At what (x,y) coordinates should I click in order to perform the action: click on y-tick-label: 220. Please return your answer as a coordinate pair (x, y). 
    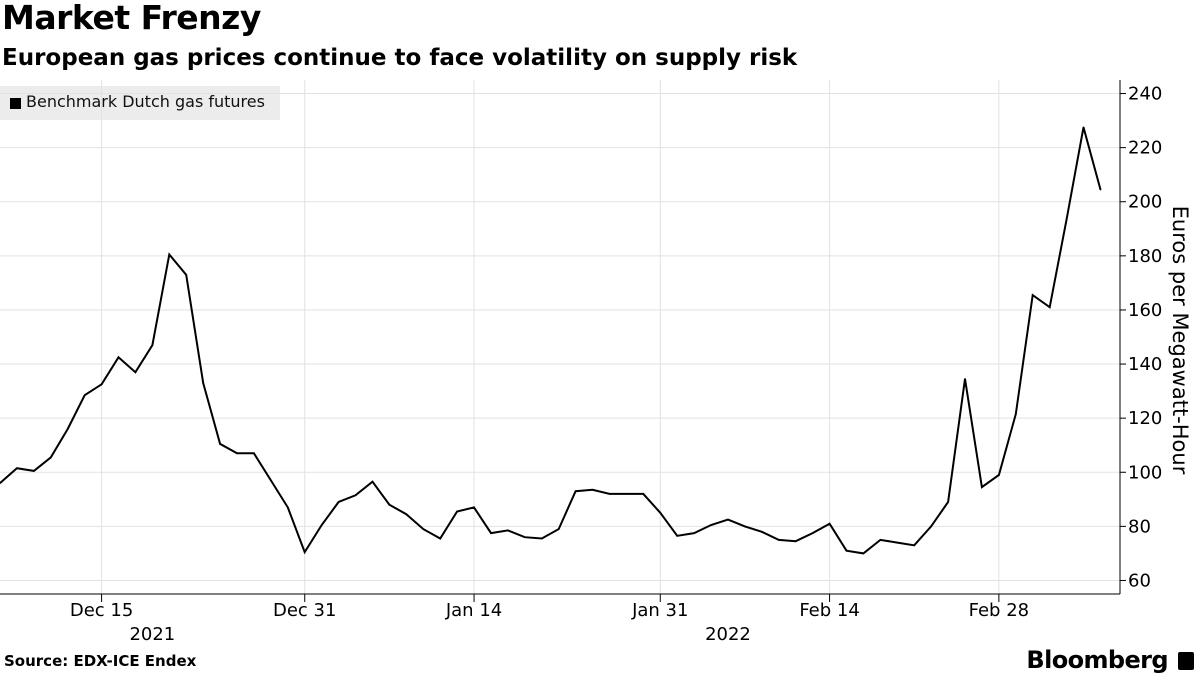
    Looking at the image, I should click on (1145, 148).